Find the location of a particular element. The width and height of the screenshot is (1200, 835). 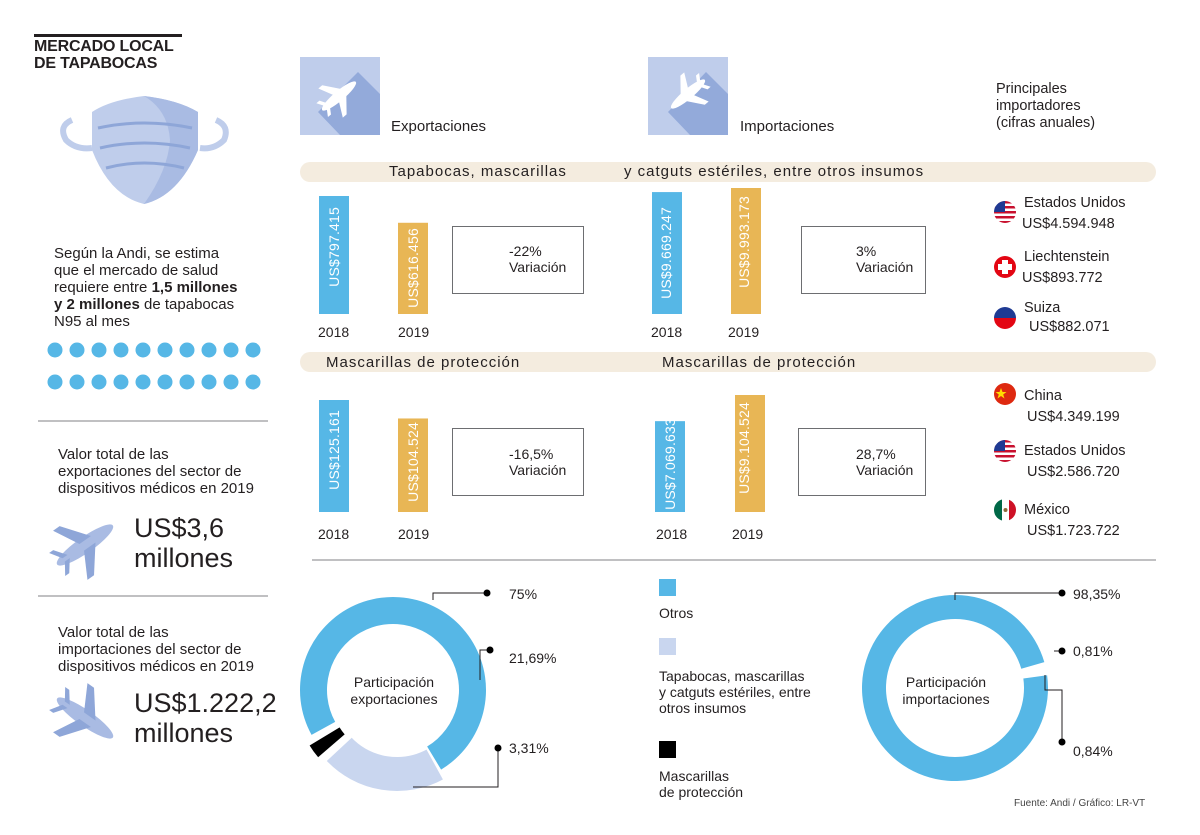

donut-slice-otros is located at coordinates (393, 683).